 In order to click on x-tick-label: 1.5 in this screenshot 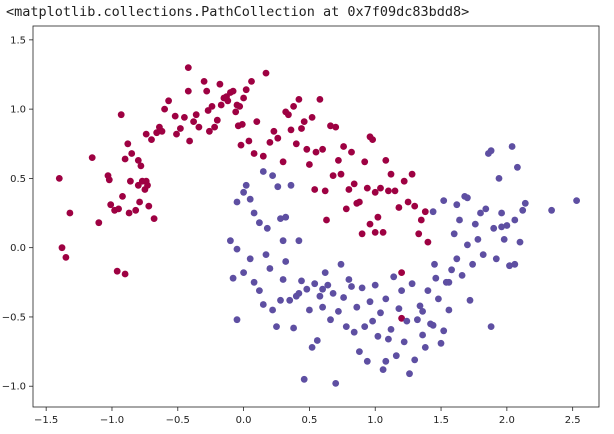, I will do `click(441, 420)`.